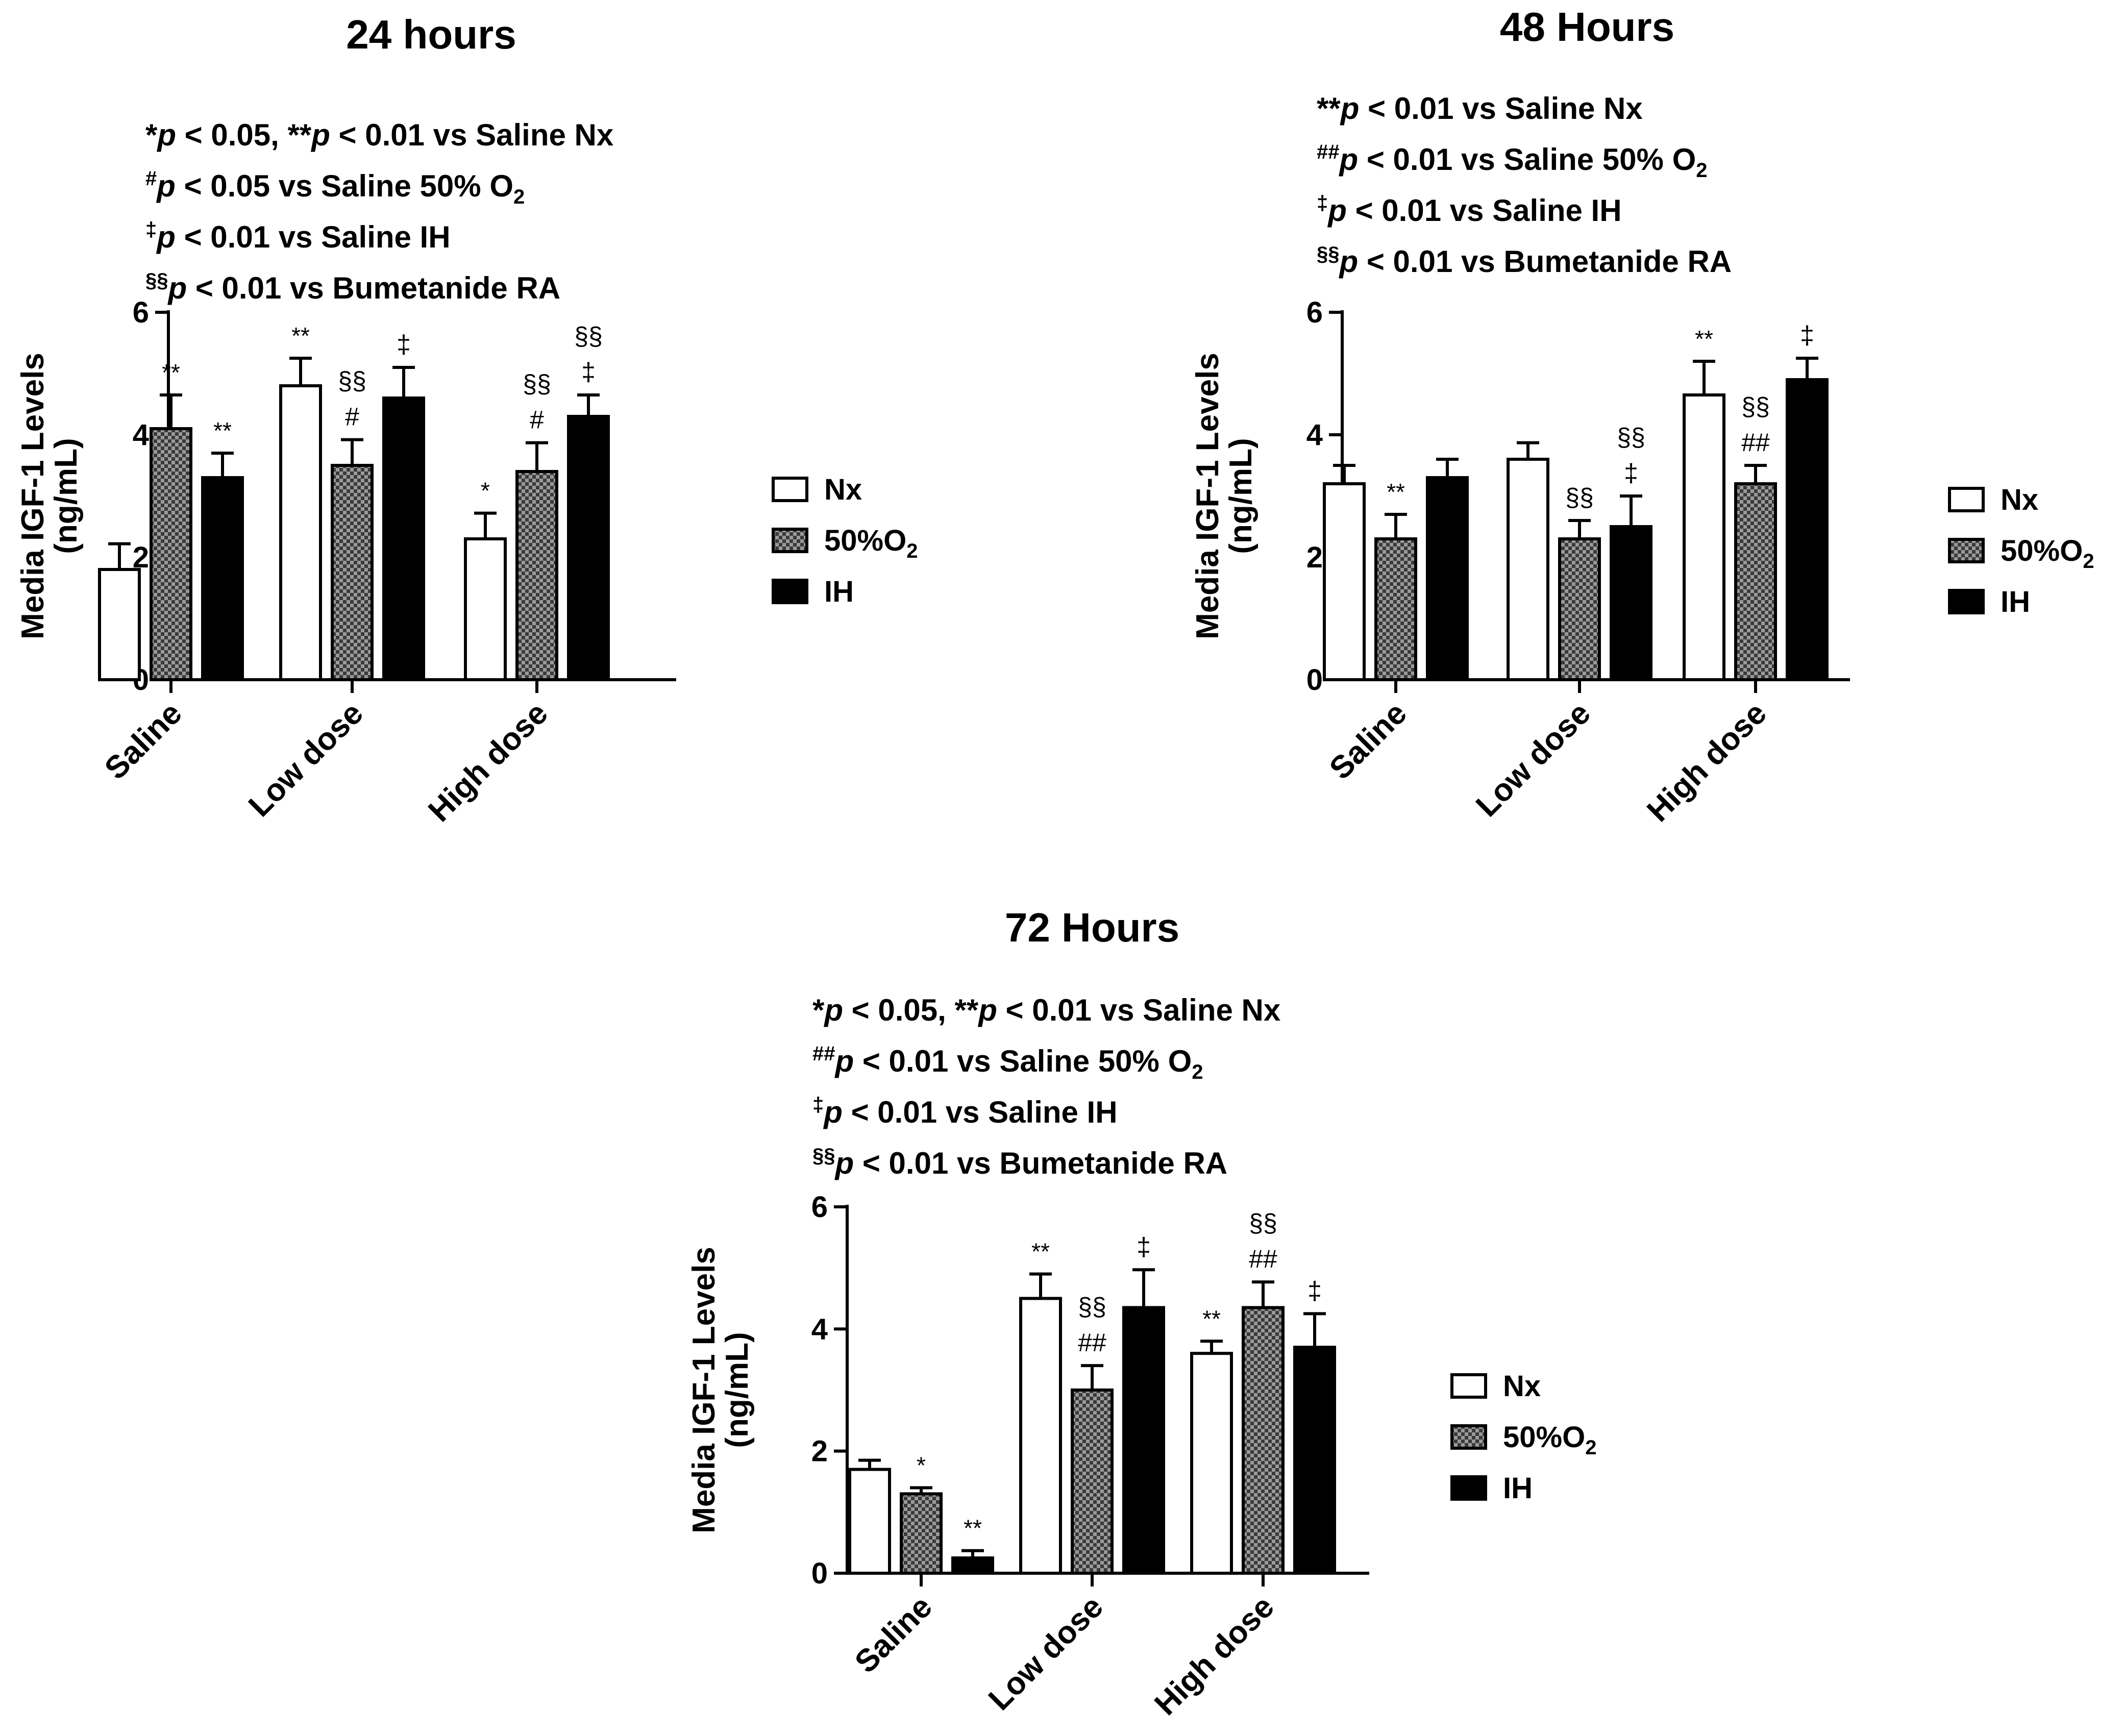 This screenshot has width=2122, height=1736. Describe the element at coordinates (352, 287) in the screenshot. I see `significance-note: §§p < 0.01 vs Bumetanide RA` at that location.